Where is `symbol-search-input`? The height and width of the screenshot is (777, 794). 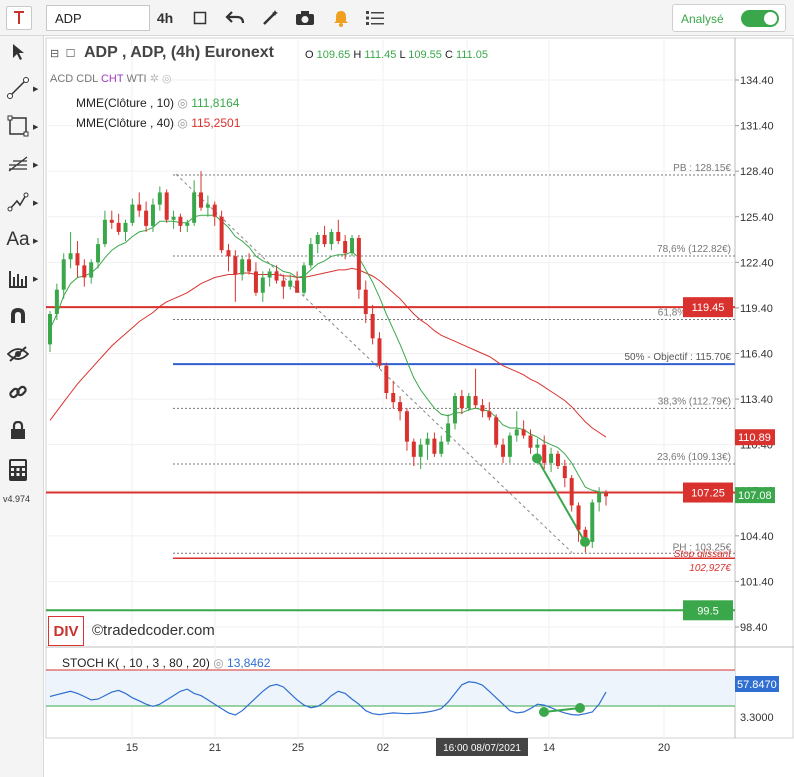 symbol-search-input is located at coordinates (98, 18).